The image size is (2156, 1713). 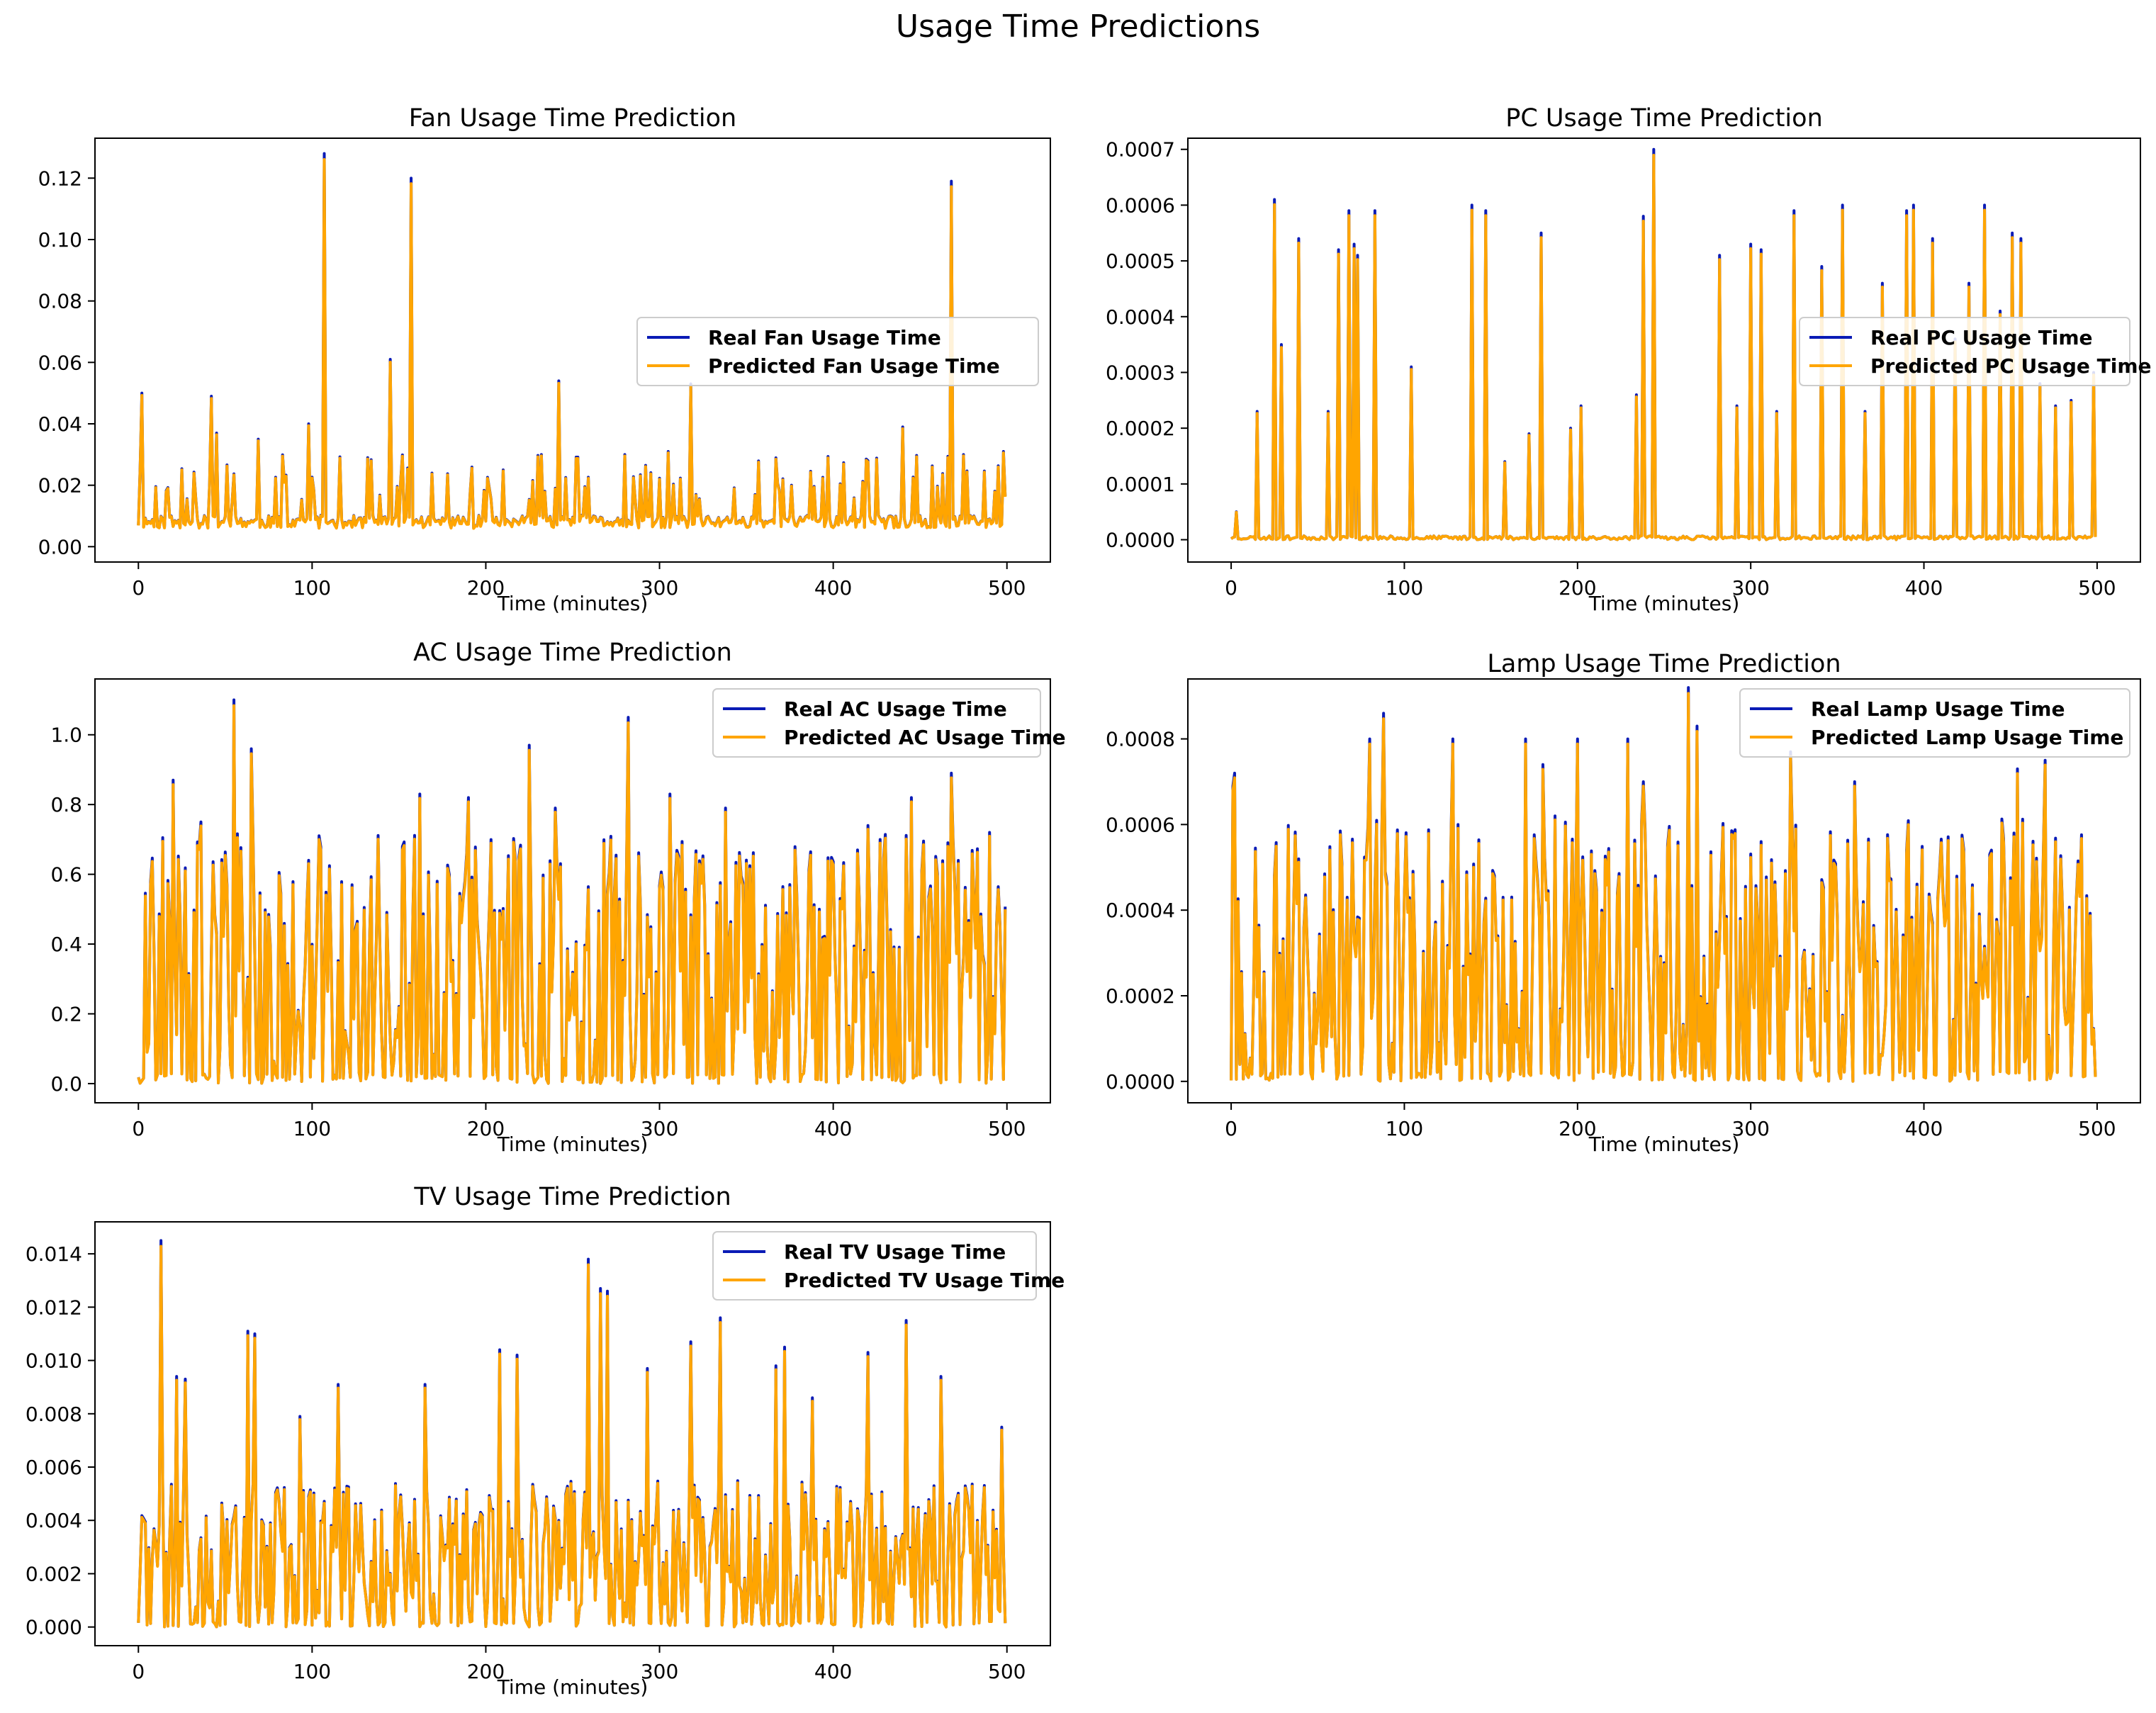 I want to click on pc-ytick-label: 0.0002, so click(x=1140, y=428).